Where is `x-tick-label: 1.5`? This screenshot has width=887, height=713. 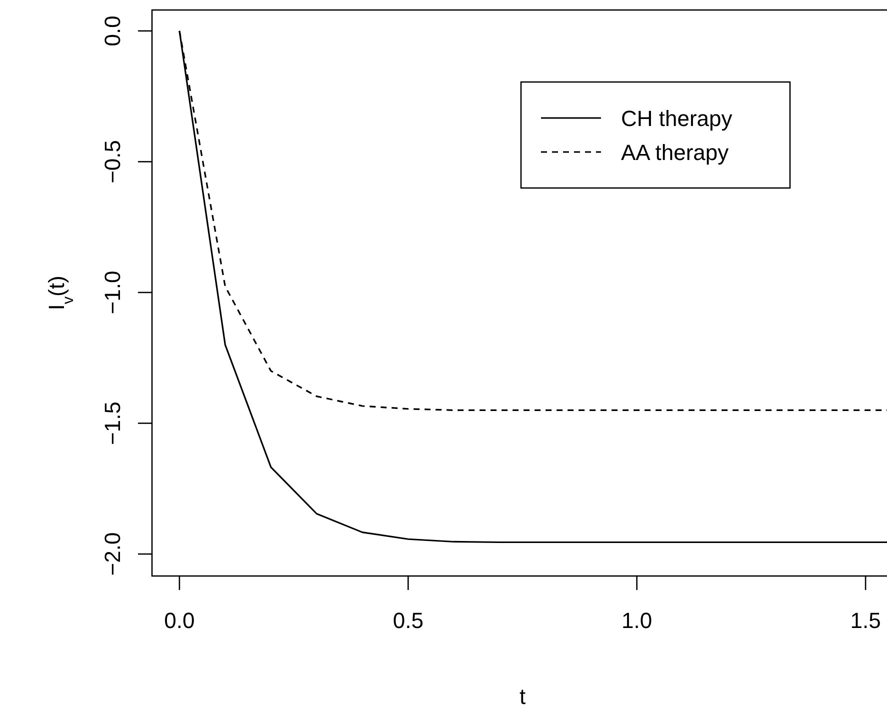 x-tick-label: 1.5 is located at coordinates (865, 620).